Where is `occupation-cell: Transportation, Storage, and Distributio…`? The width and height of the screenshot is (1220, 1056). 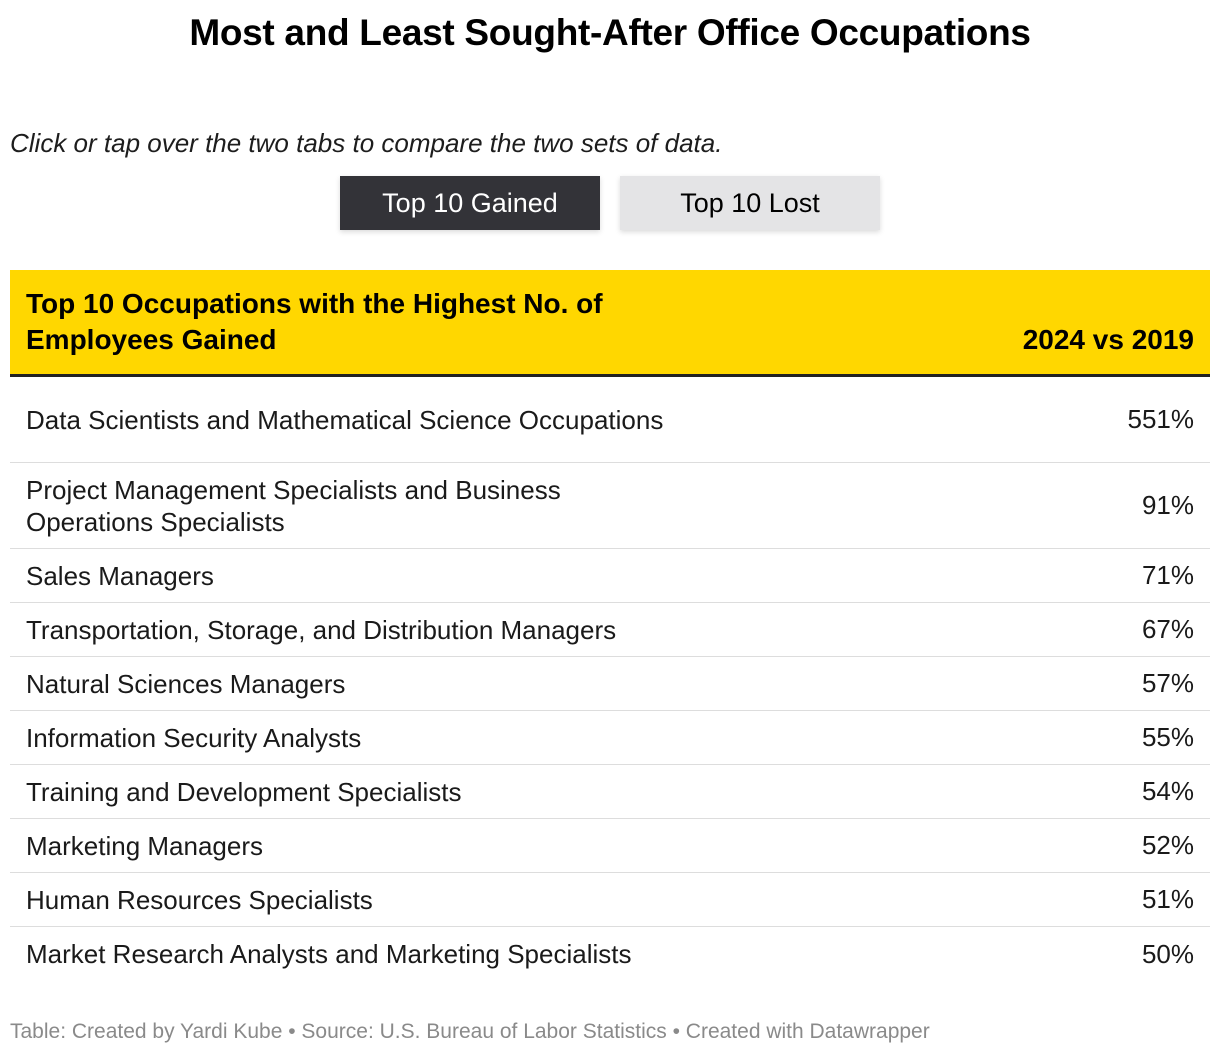 occupation-cell: Transportation, Storage, and Distributio… is located at coordinates (321, 629).